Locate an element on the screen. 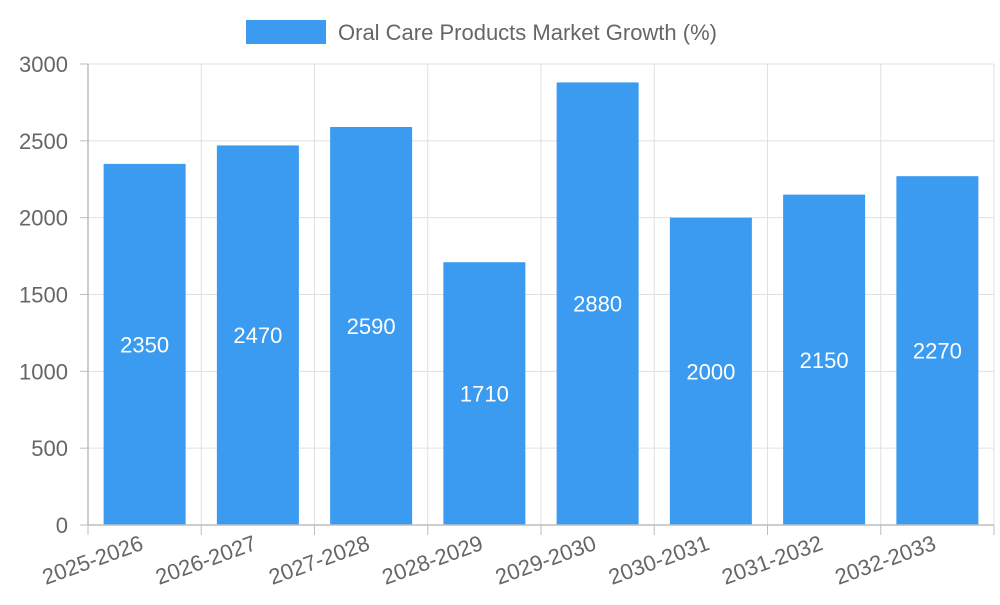 The height and width of the screenshot is (605, 1000). y-tick-label: 3000 is located at coordinates (43, 64).